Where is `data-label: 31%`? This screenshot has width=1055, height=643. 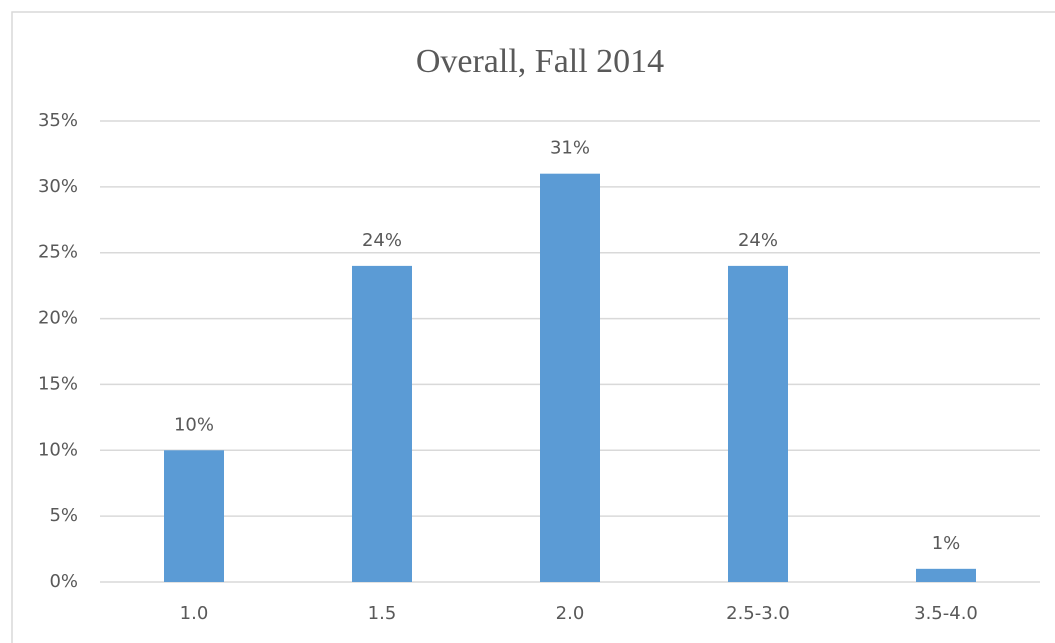
data-label: 31% is located at coordinates (570, 148).